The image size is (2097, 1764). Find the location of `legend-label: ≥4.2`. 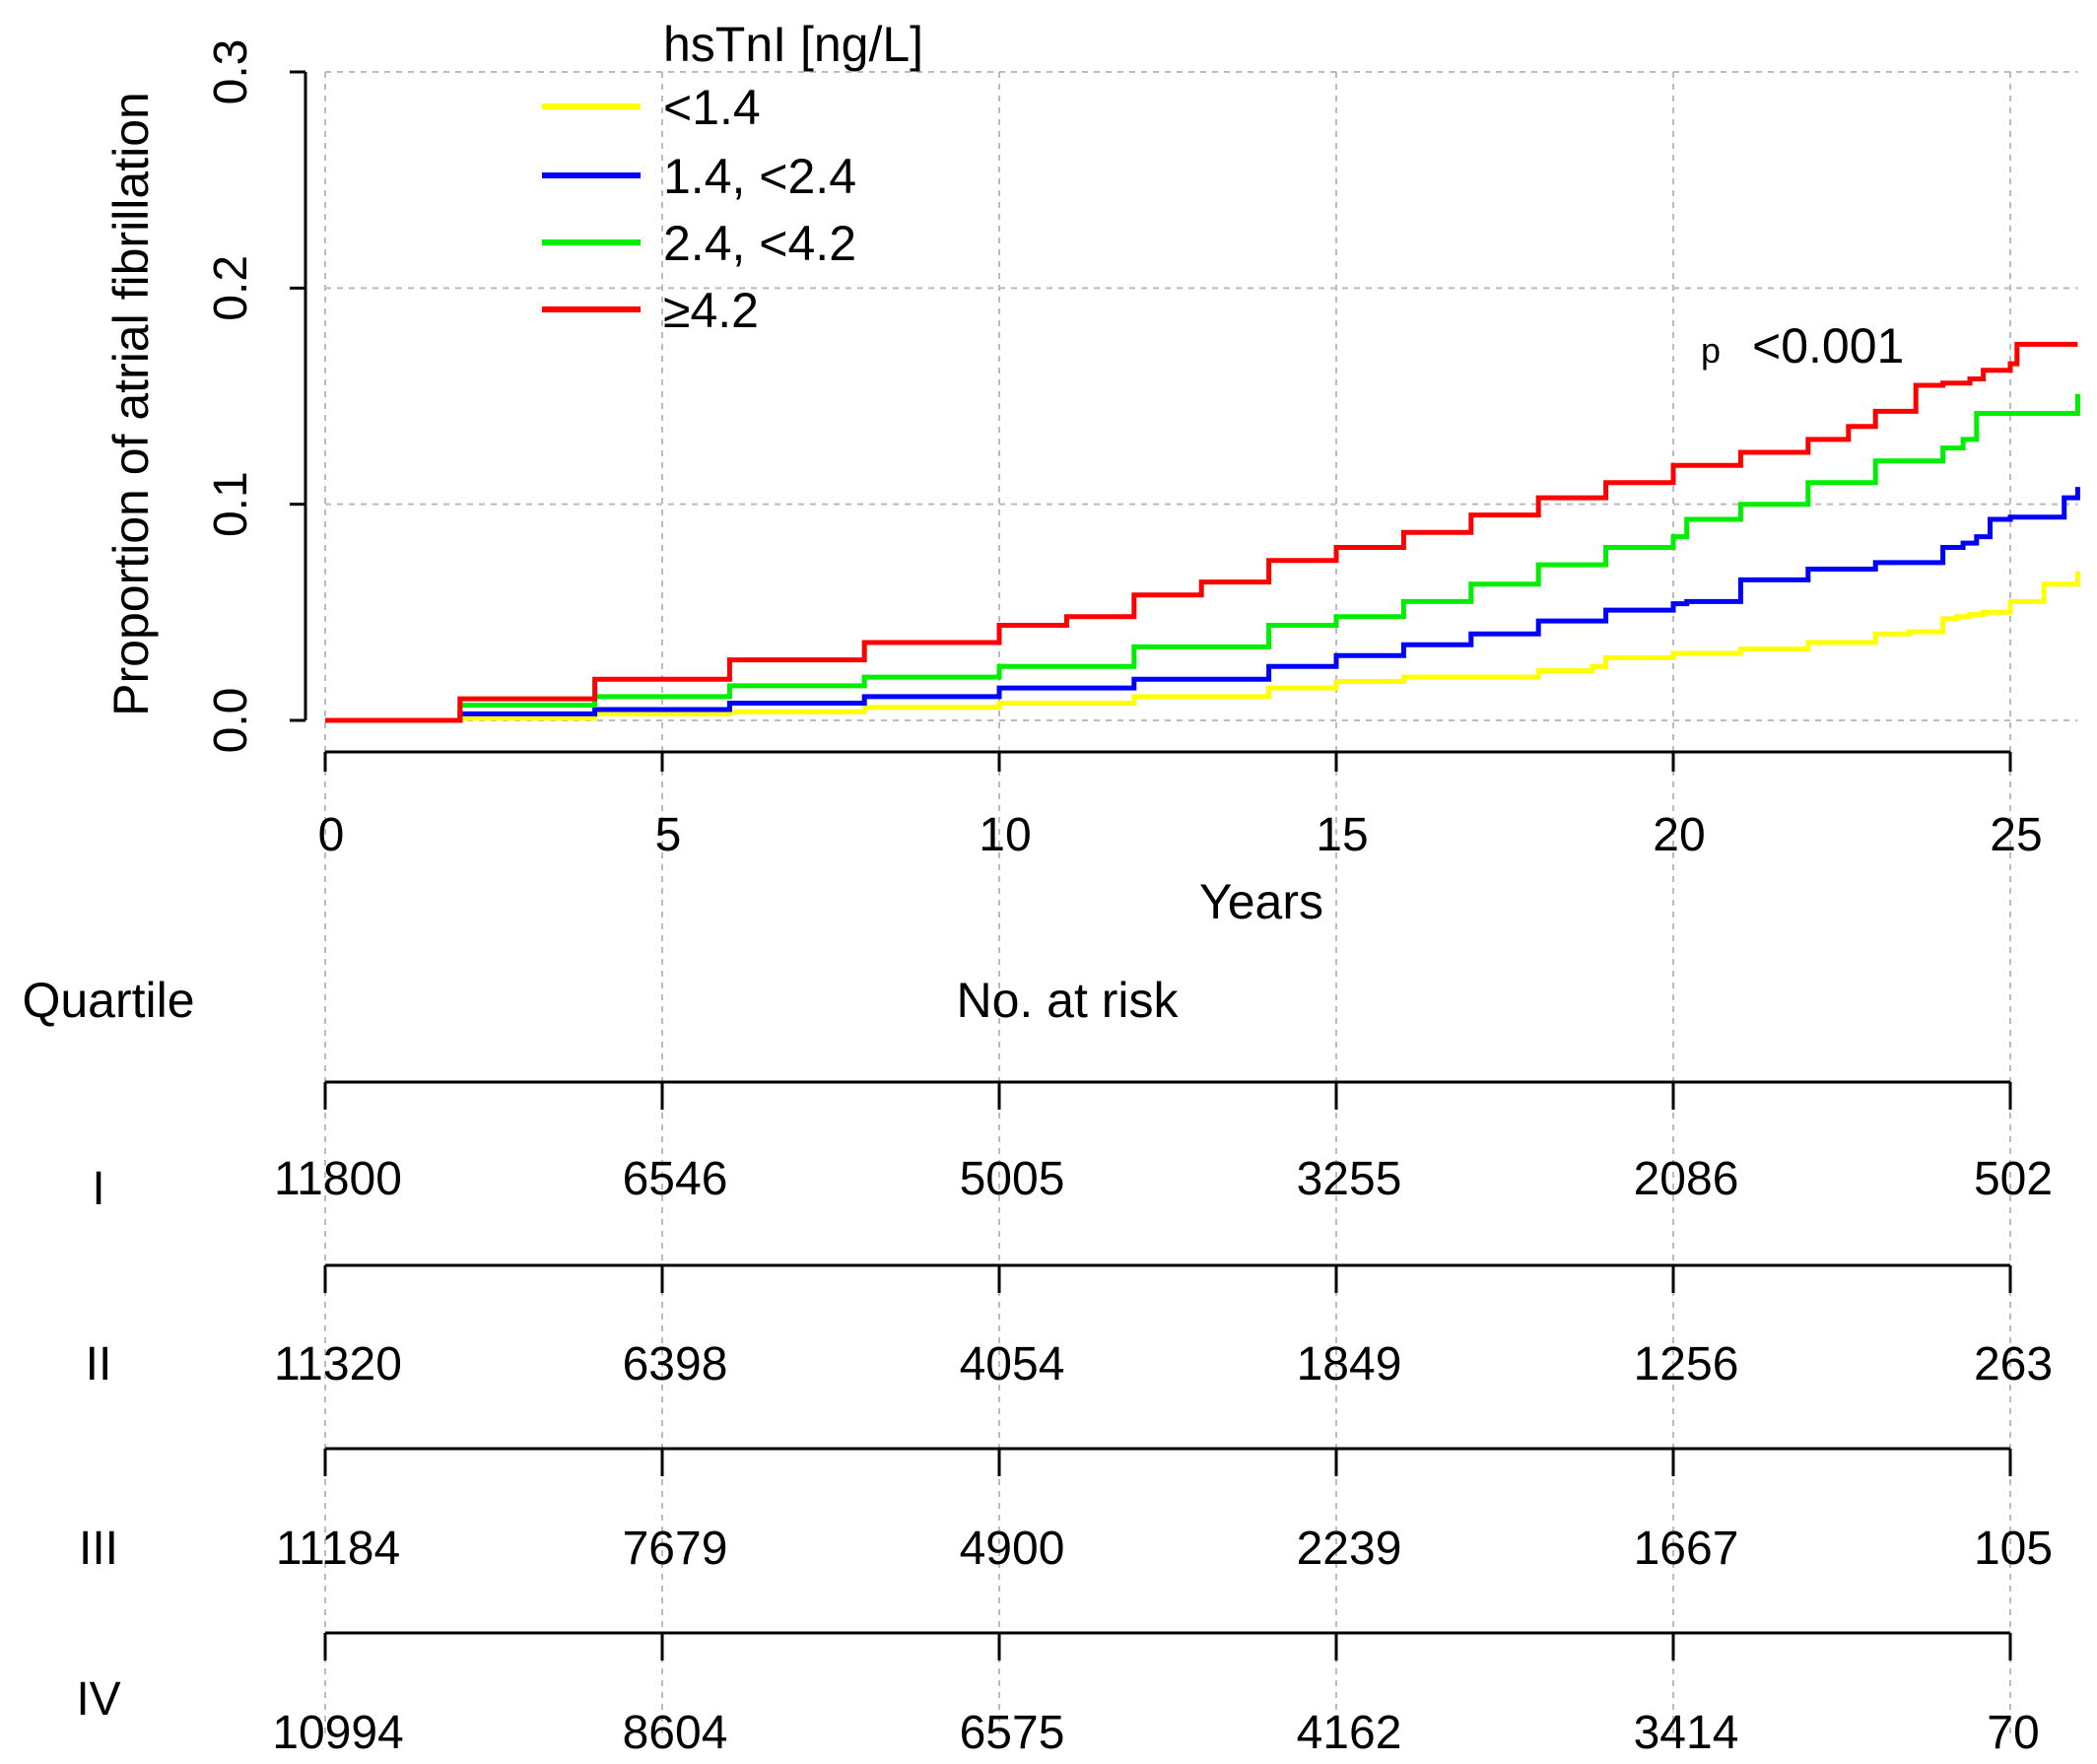

legend-label: ≥4.2 is located at coordinates (711, 310).